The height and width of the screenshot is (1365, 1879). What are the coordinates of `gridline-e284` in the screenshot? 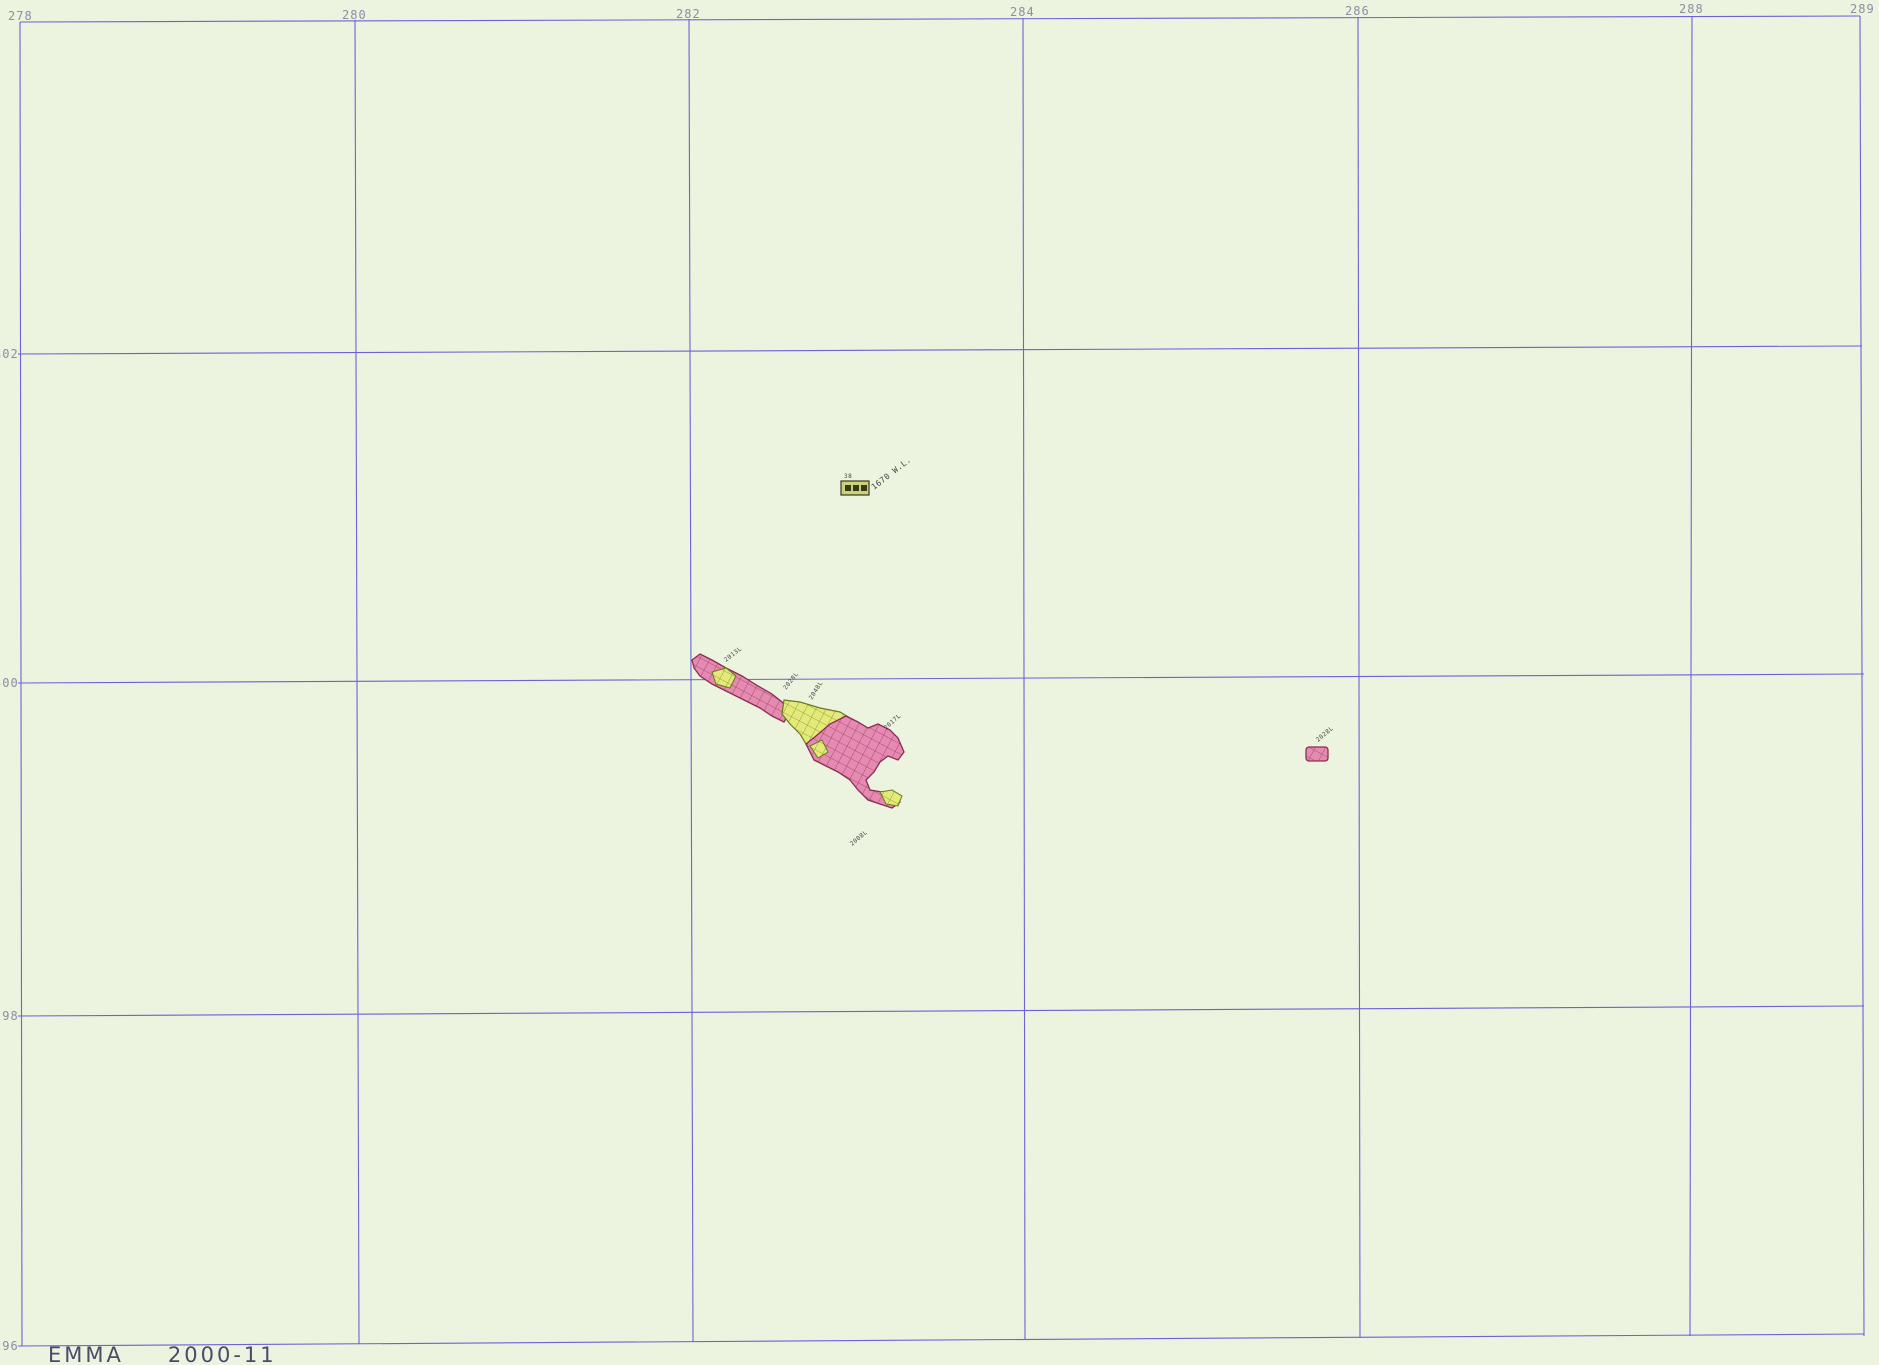 It's located at (1024, 679).